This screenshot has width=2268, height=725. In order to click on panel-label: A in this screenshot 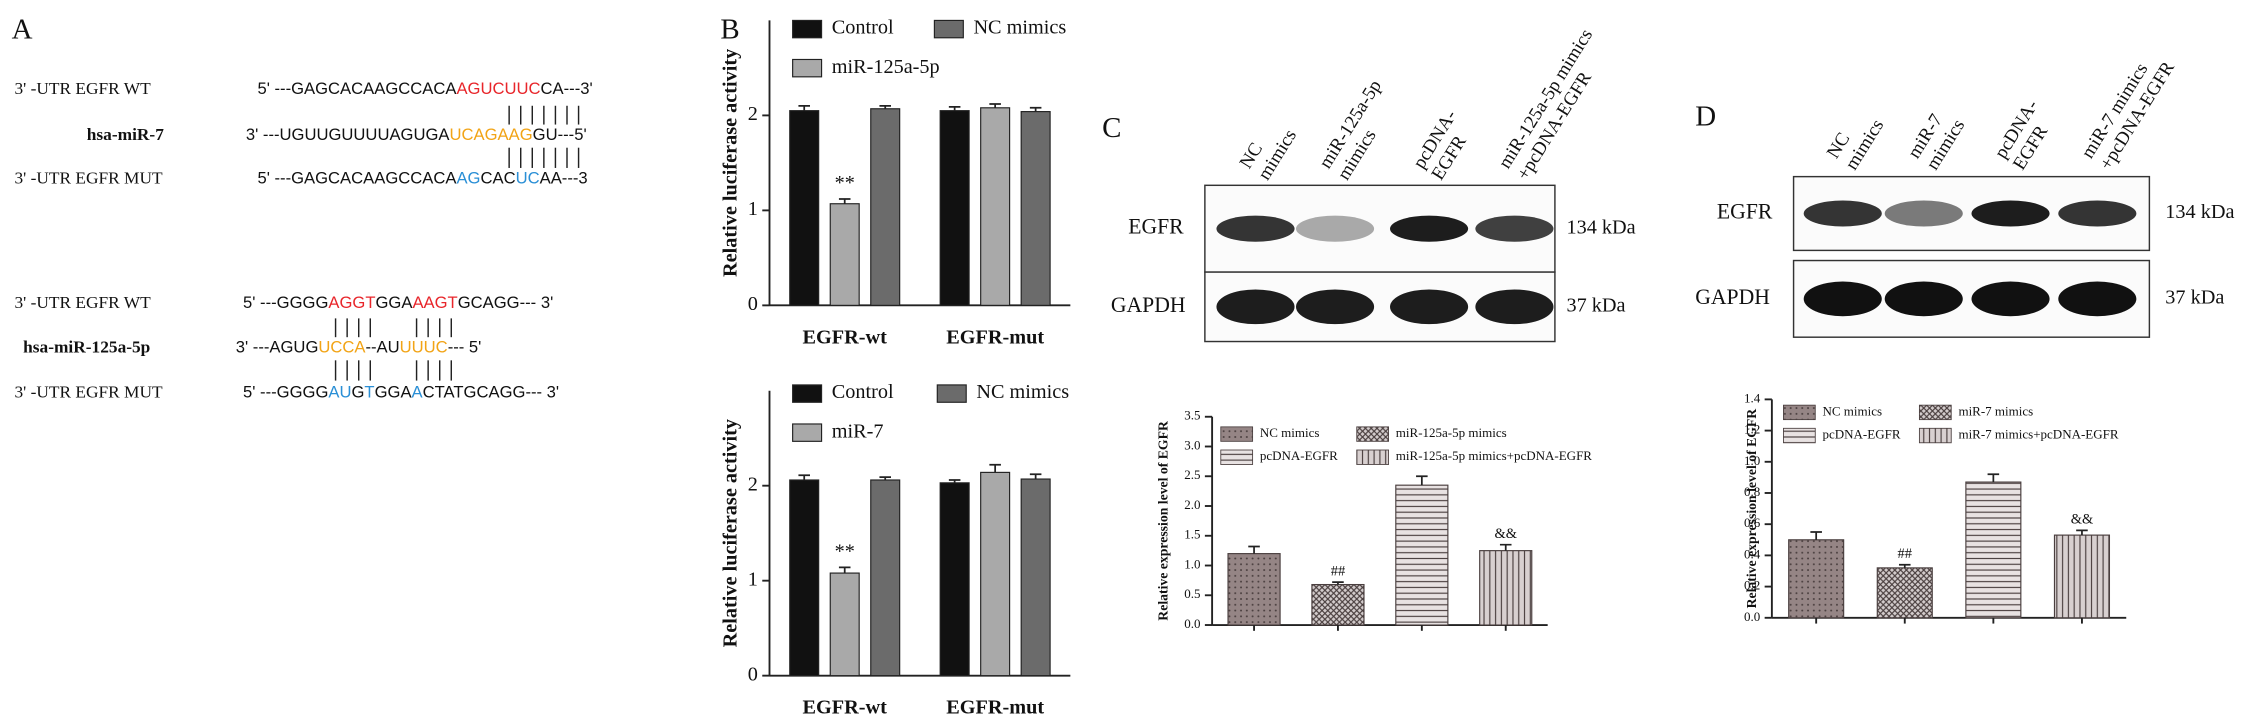, I will do `click(22, 30)`.